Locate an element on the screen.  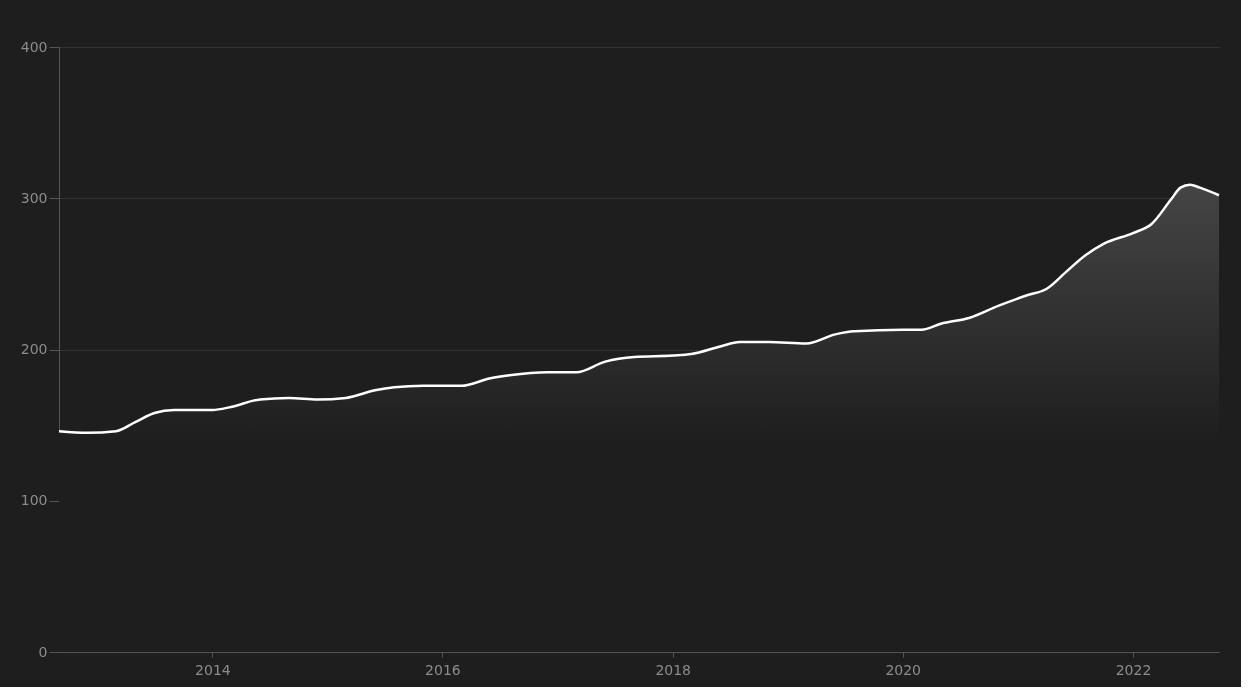
y-tick-label: 400 is located at coordinates (34, 46).